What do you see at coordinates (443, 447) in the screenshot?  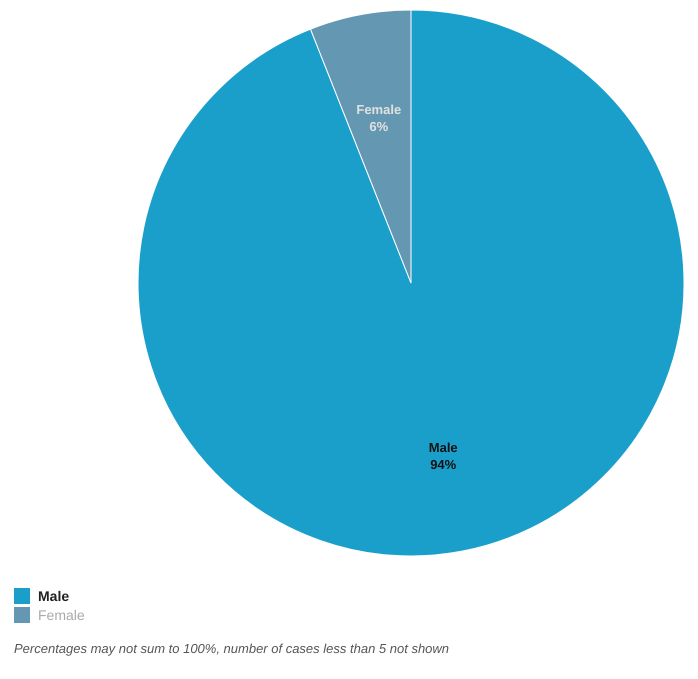 I see `slice-label: Male` at bounding box center [443, 447].